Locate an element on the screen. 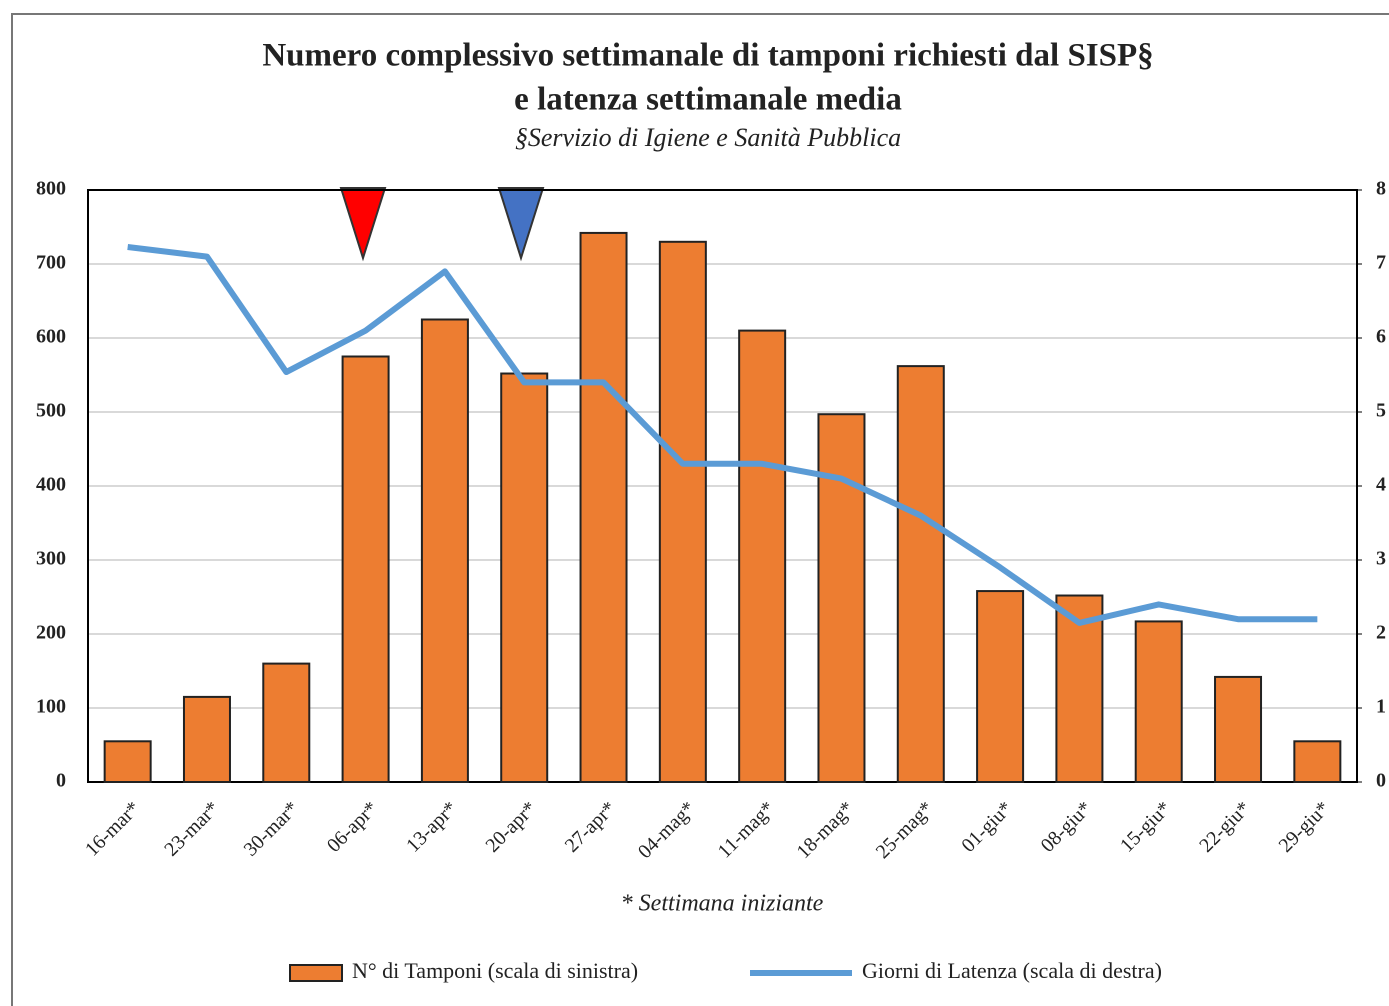 Image resolution: width=1389 pixels, height=1006 pixels. x-tick-label: 30-mar* is located at coordinates (271, 828).